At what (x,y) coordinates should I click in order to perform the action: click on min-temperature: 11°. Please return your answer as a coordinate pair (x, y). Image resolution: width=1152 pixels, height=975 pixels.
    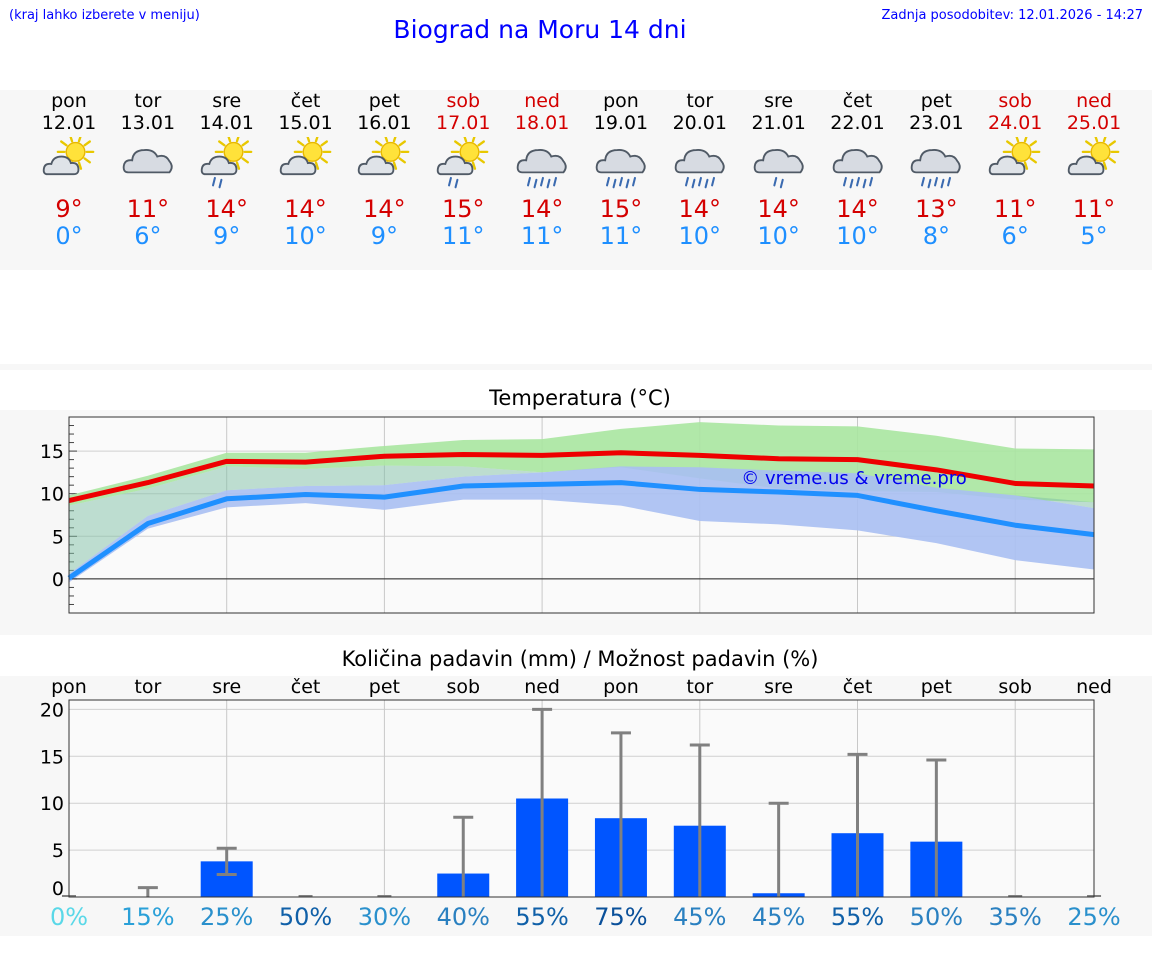
    Looking at the image, I should click on (542, 236).